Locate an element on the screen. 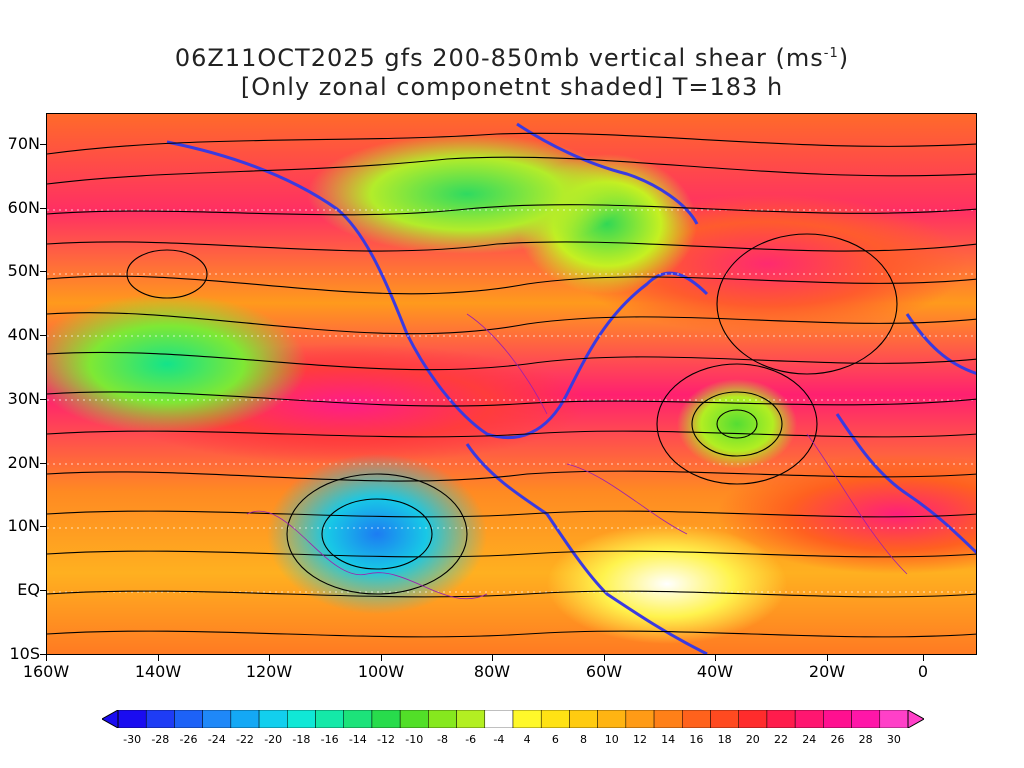 The image size is (1024, 768). colorbar-label: 8 is located at coordinates (584, 739).